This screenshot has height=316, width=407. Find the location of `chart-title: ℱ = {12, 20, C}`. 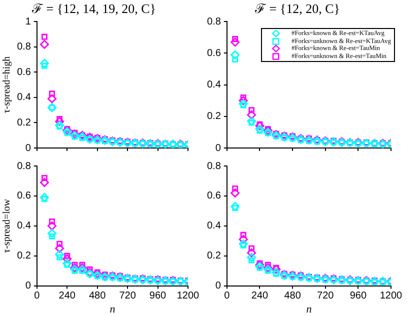

chart-title: ℱ = {12, 20, C} is located at coordinates (297, 8).